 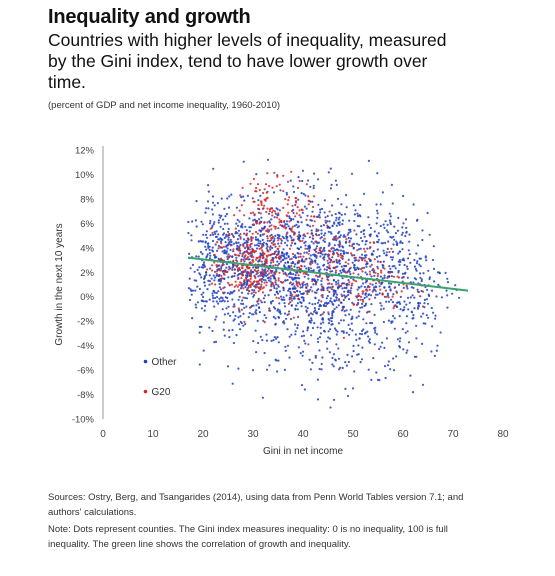 I want to click on x-tick-label: 60, so click(x=403, y=434).